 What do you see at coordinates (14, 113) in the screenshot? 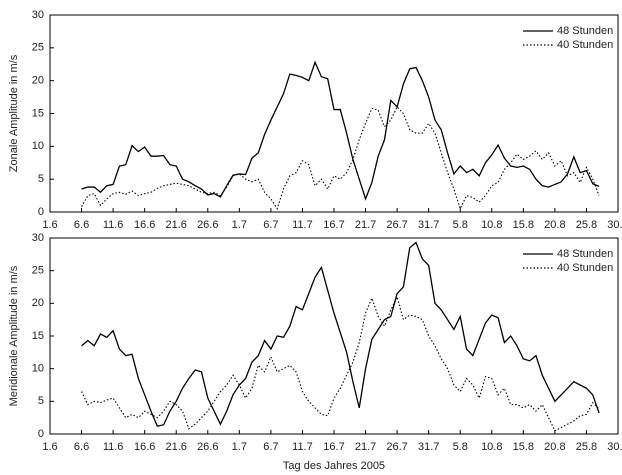
I see `y-axis-label: Zonale Amplitude in m/s` at bounding box center [14, 113].